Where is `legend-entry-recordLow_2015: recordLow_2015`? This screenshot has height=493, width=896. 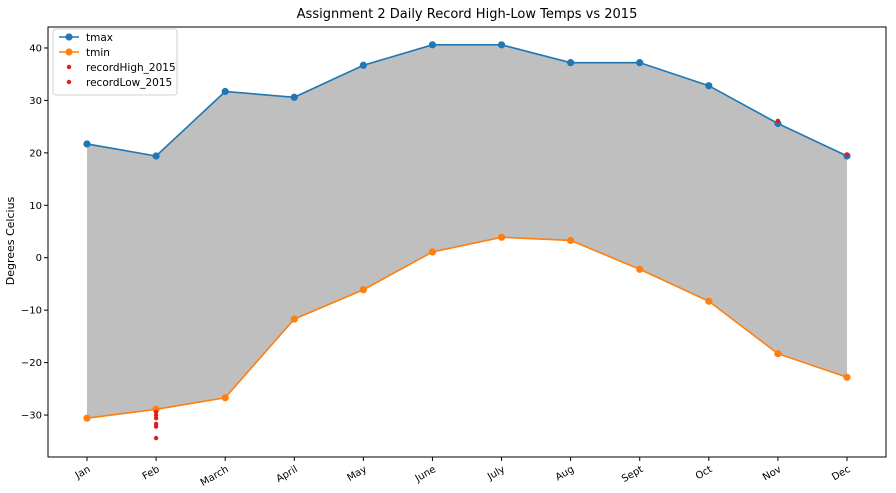 legend-entry-recordLow_2015: recordLow_2015 is located at coordinates (119, 83).